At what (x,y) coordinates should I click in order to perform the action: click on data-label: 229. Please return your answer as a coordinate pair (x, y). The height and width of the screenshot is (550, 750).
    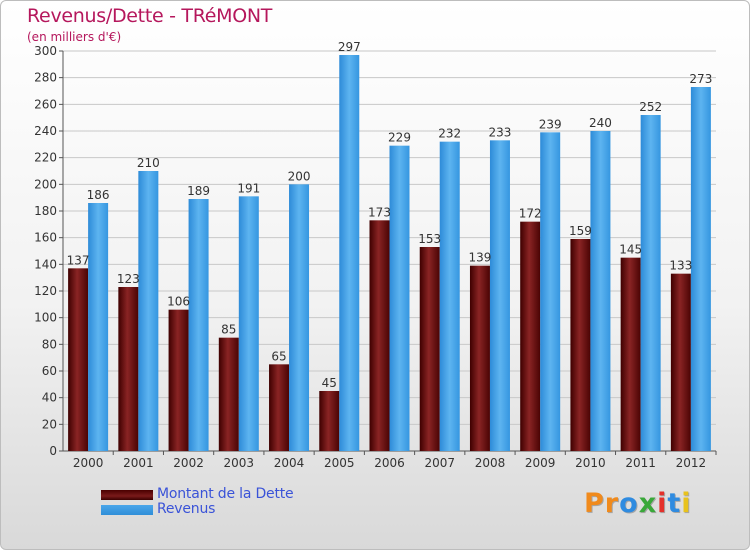
    Looking at the image, I should click on (399, 138).